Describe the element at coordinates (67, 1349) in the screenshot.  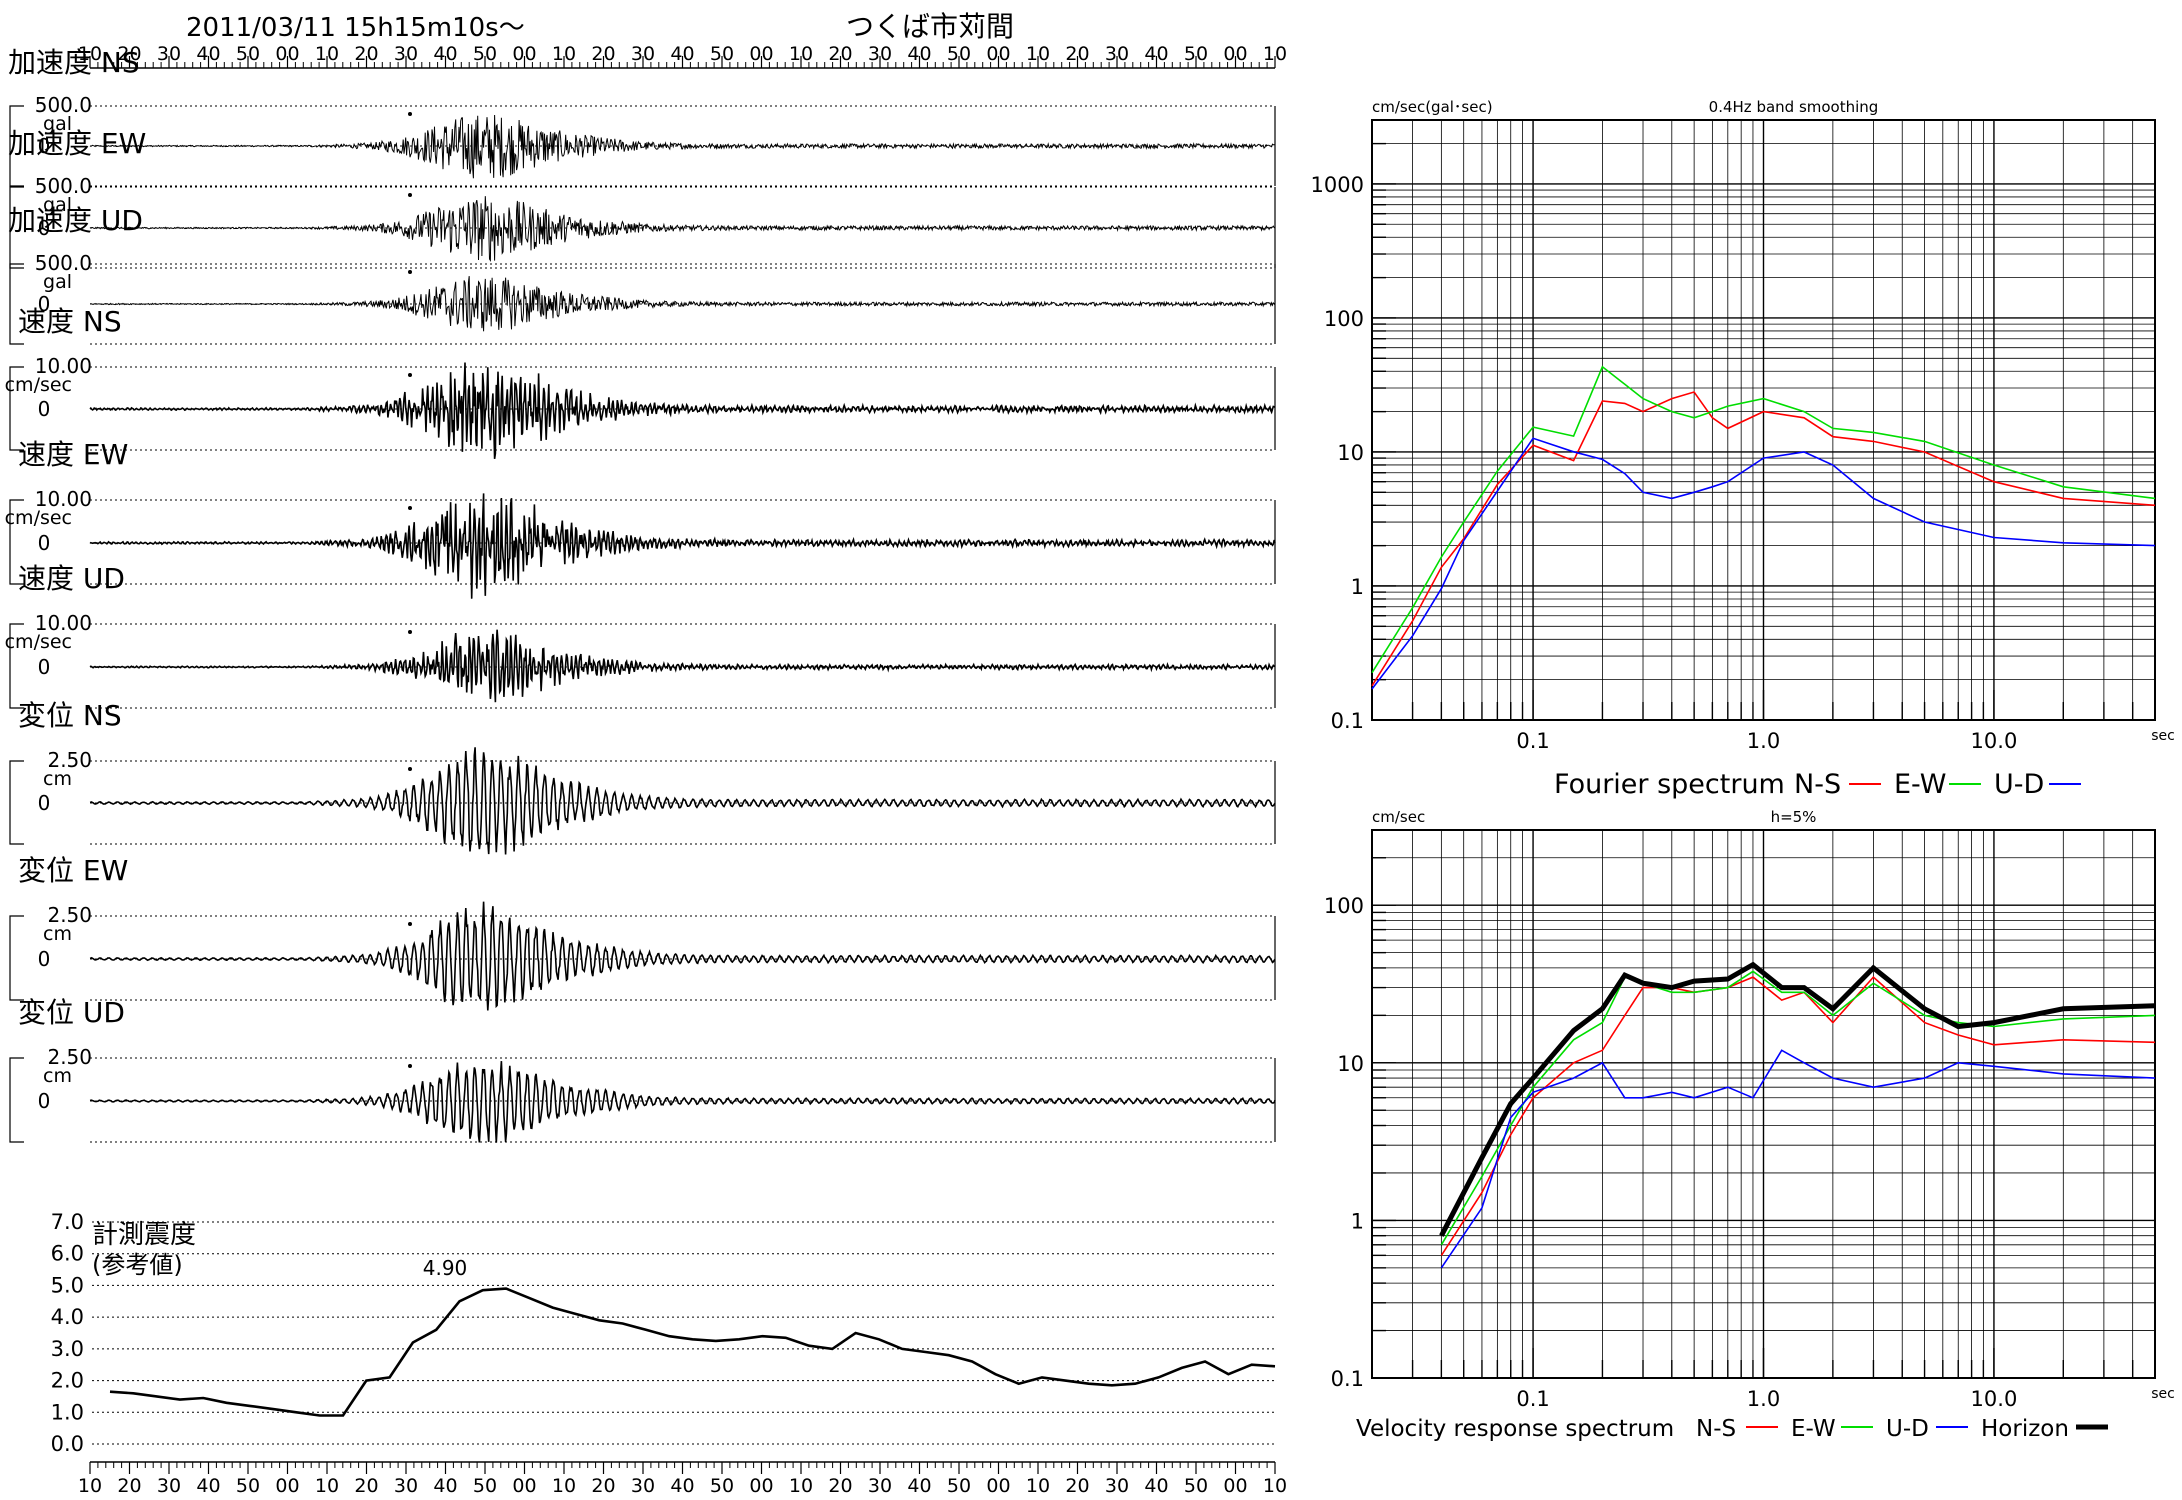
I see `intensity-tick: 3.0` at that location.